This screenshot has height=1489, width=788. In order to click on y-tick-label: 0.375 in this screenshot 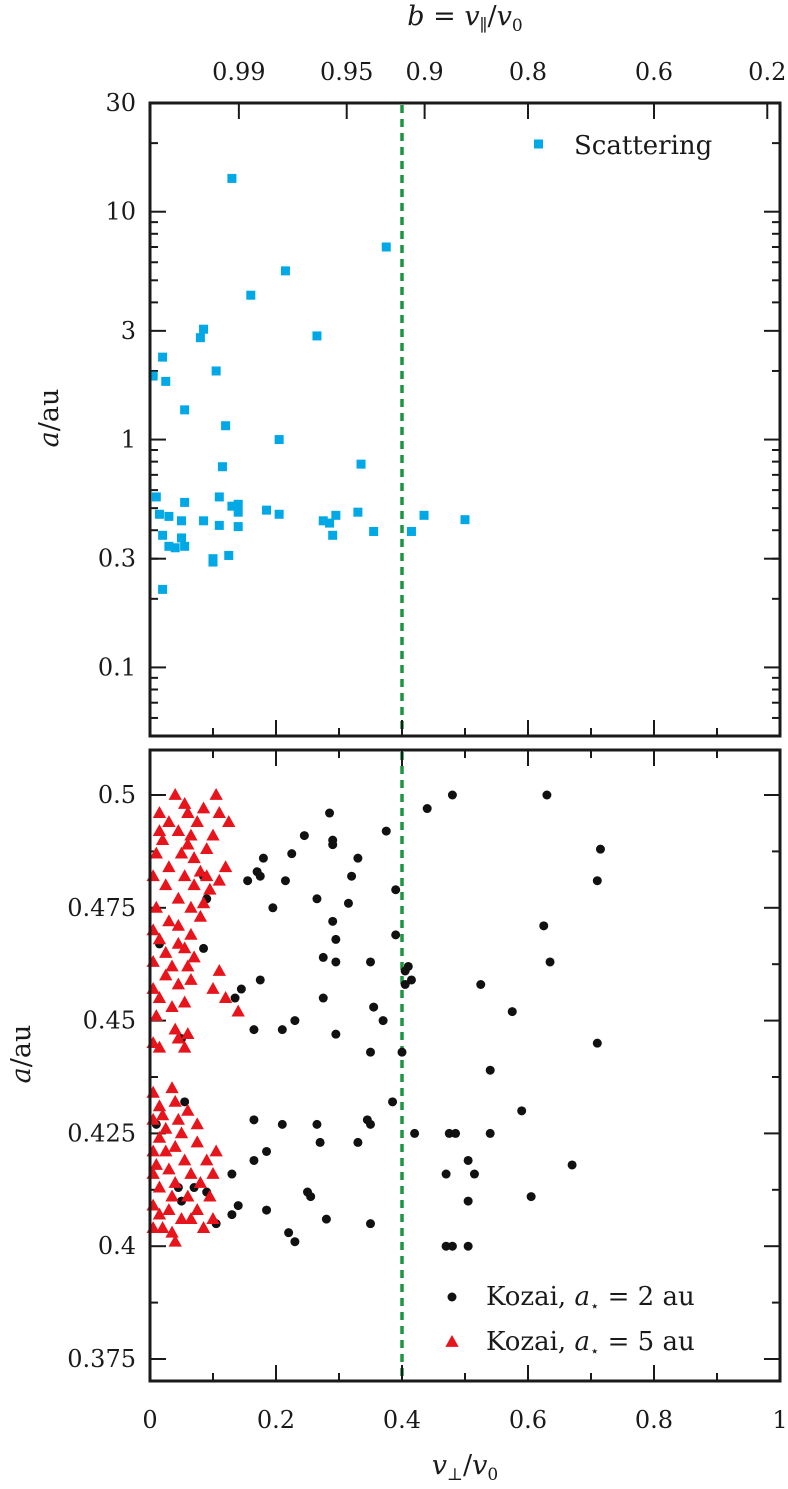, I will do `click(101, 1359)`.